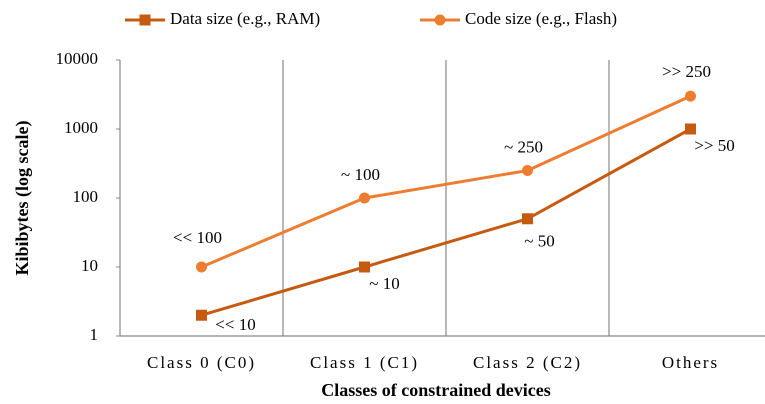  Describe the element at coordinates (201, 362) in the screenshot. I see `x-tick-label: Class 0 (C0)` at that location.